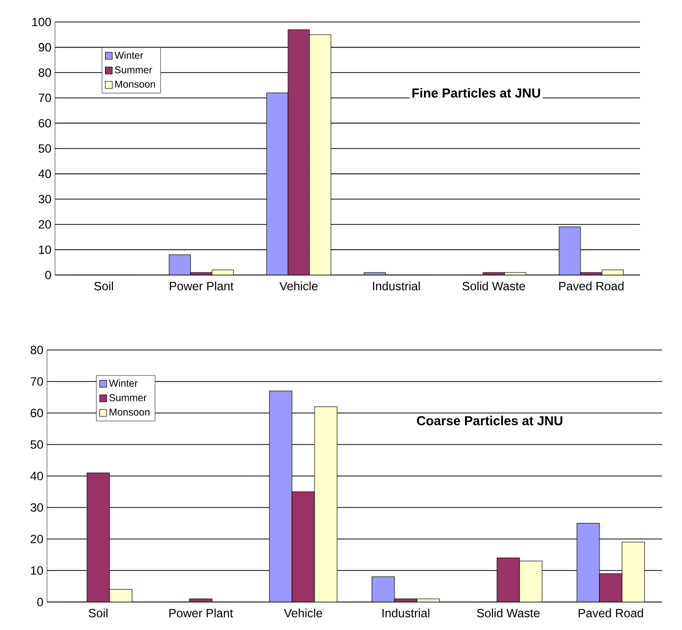 Image resolution: width=682 pixels, height=630 pixels. What do you see at coordinates (42, 22) in the screenshot?
I see `y-tick-label: 100` at bounding box center [42, 22].